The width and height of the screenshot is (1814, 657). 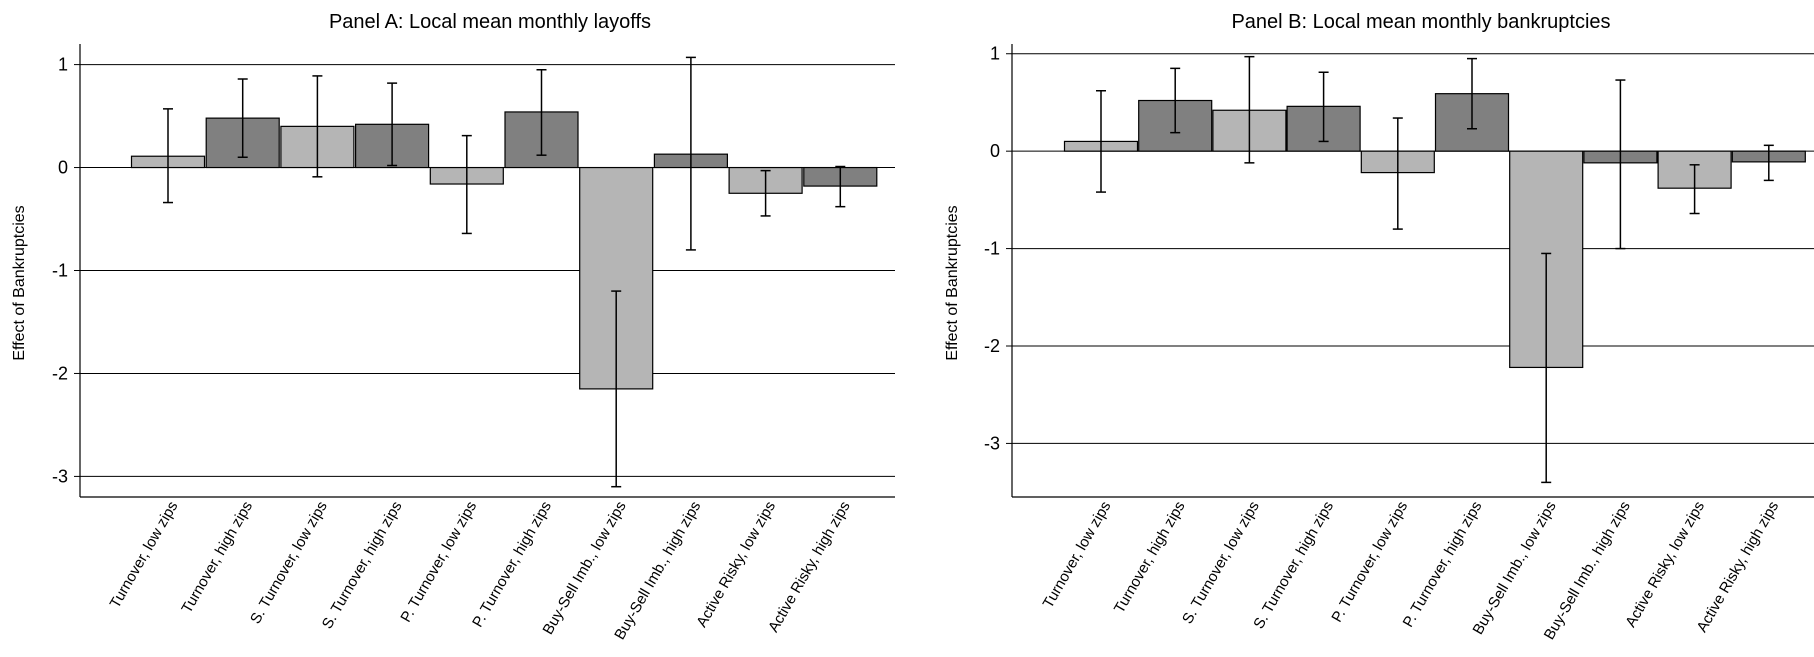 What do you see at coordinates (60, 373) in the screenshot?
I see `panel-a-y-tick-label: -2` at bounding box center [60, 373].